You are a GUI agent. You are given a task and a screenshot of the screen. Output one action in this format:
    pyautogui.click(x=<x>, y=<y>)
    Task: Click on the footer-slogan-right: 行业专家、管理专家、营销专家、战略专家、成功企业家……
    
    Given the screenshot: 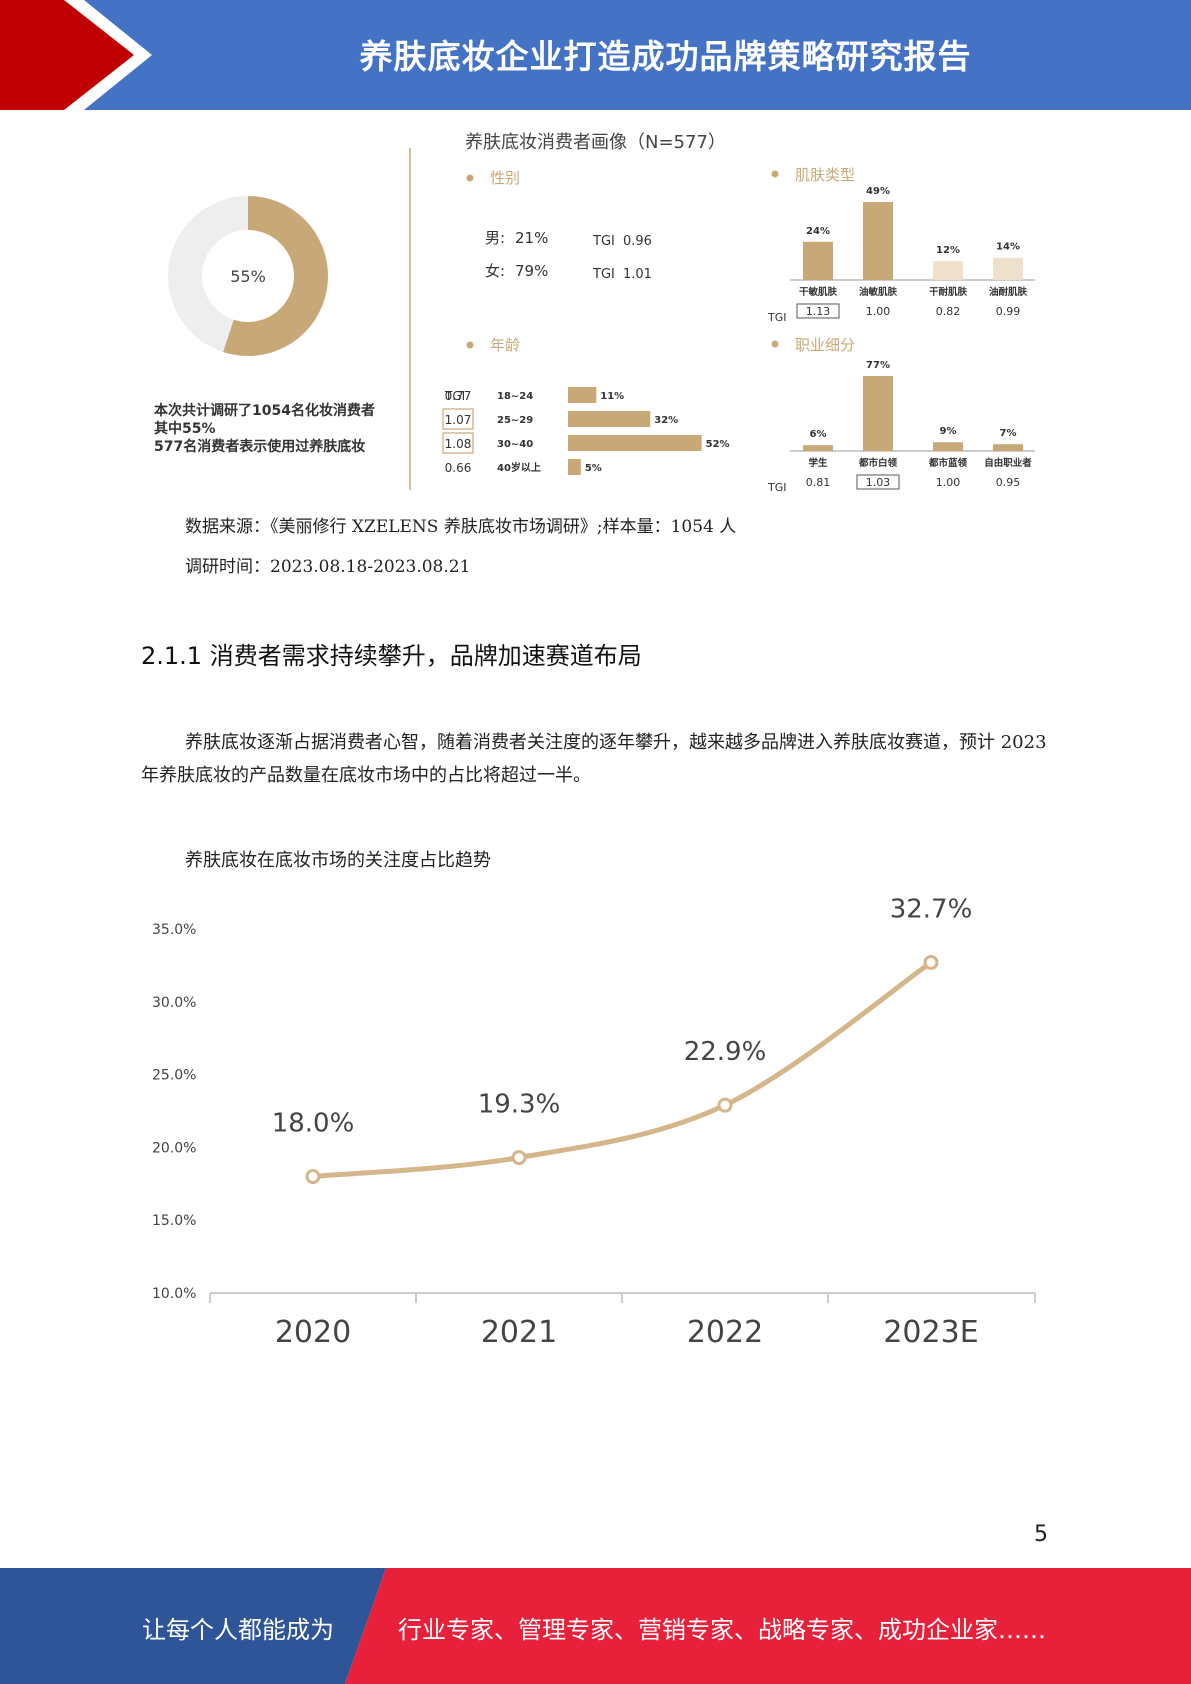 What is the action you would take?
    pyautogui.click(x=722, y=1630)
    